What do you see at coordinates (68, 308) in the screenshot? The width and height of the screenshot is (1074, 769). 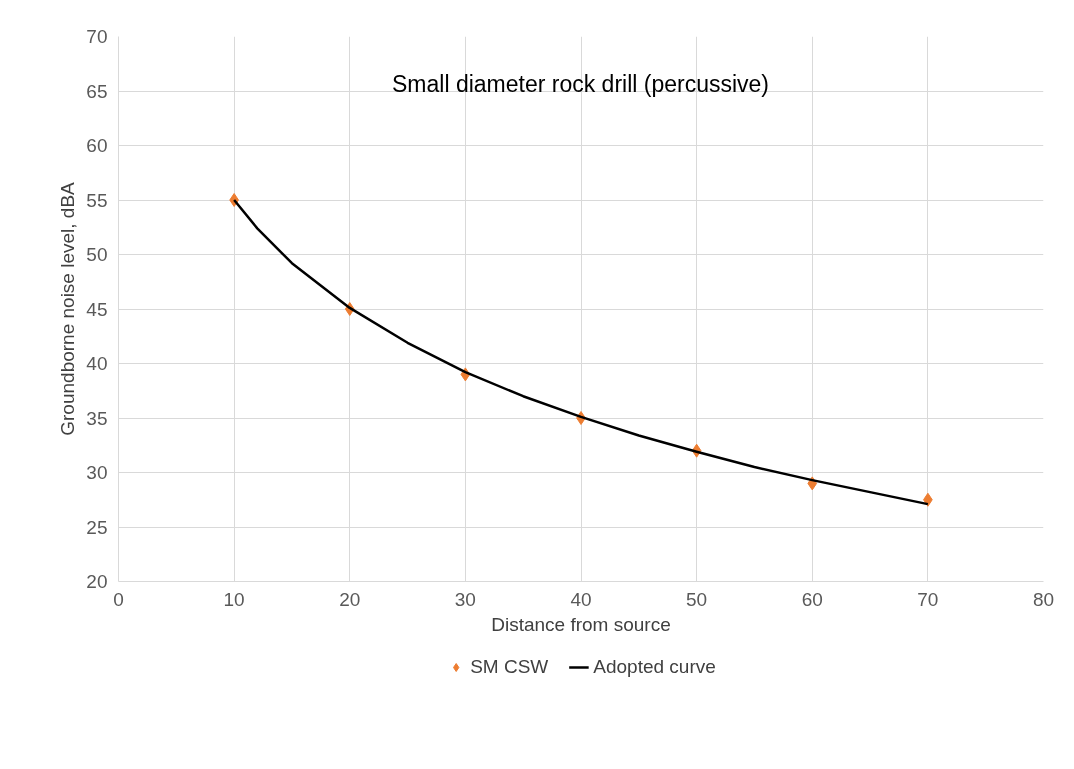 I see `y-axis-title: Groundborne noise level, dBA` at bounding box center [68, 308].